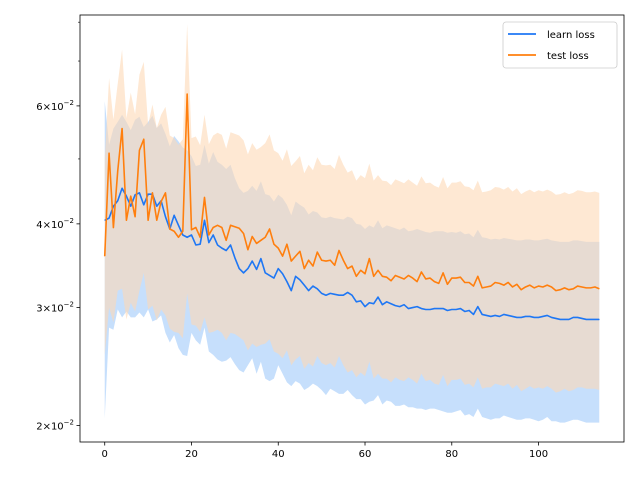 This screenshot has height=480, width=640. I want to click on y-tick-label: 2×10⁻², so click(55, 426).